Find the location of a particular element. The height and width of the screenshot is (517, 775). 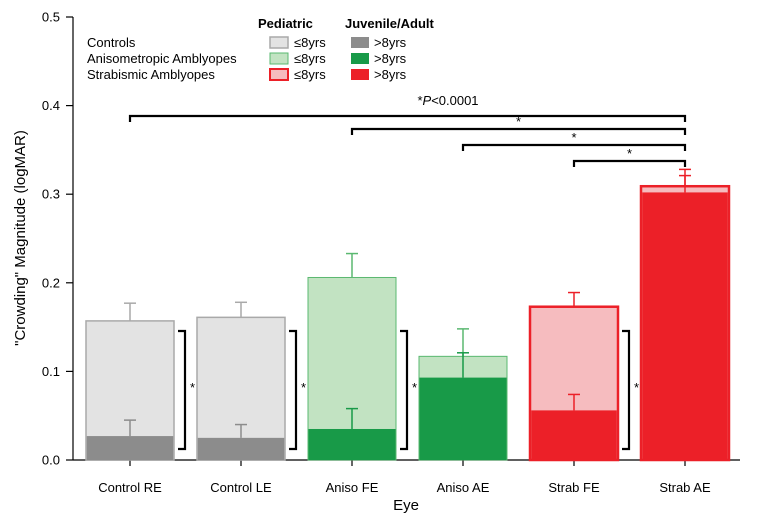

legend-row-label-aniso: Anisometropic Amblyopes is located at coordinates (162, 58).